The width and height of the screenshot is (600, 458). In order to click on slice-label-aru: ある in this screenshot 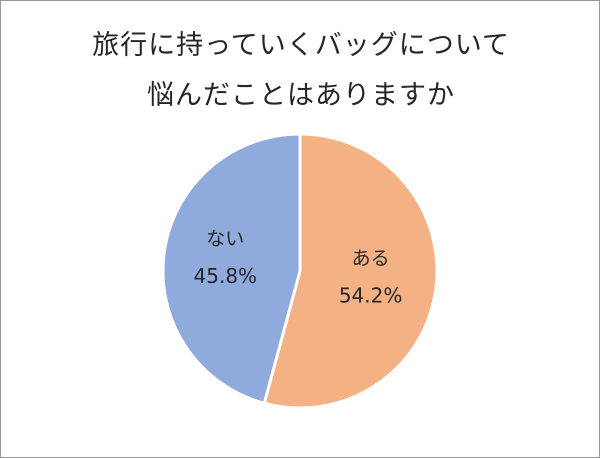, I will do `click(371, 258)`.